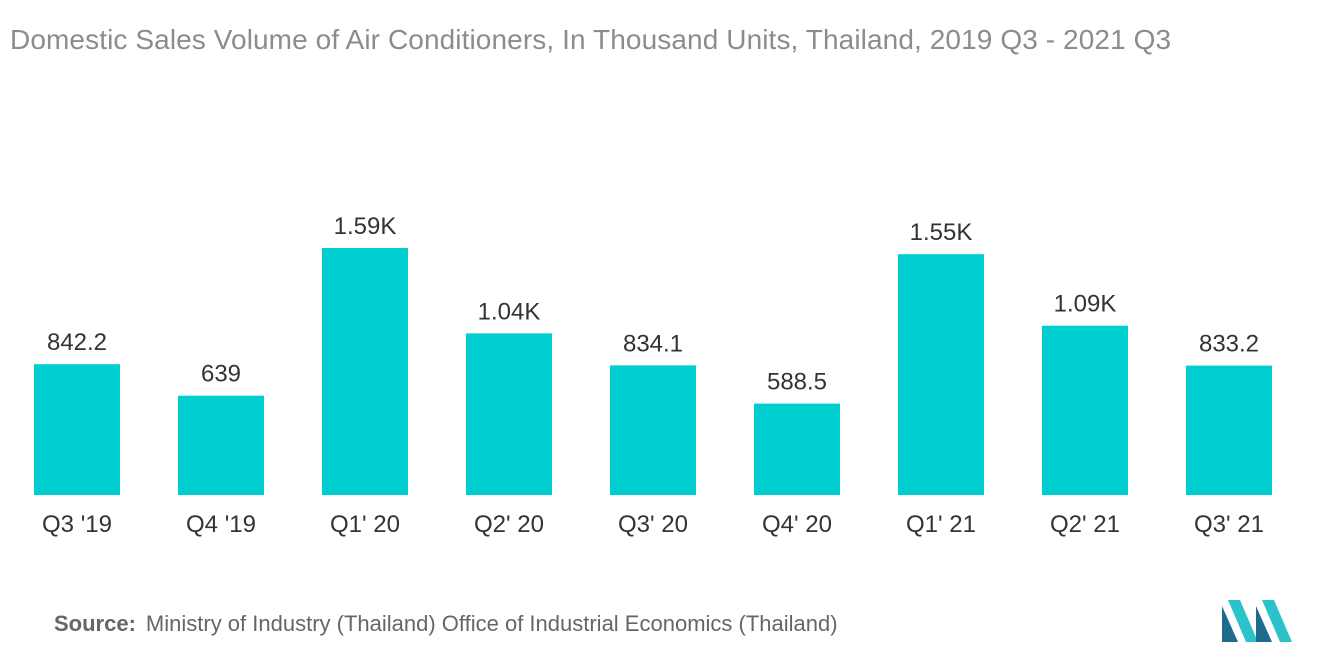 The height and width of the screenshot is (665, 1320). I want to click on bar-data-label: 1.09K, so click(1085, 304).